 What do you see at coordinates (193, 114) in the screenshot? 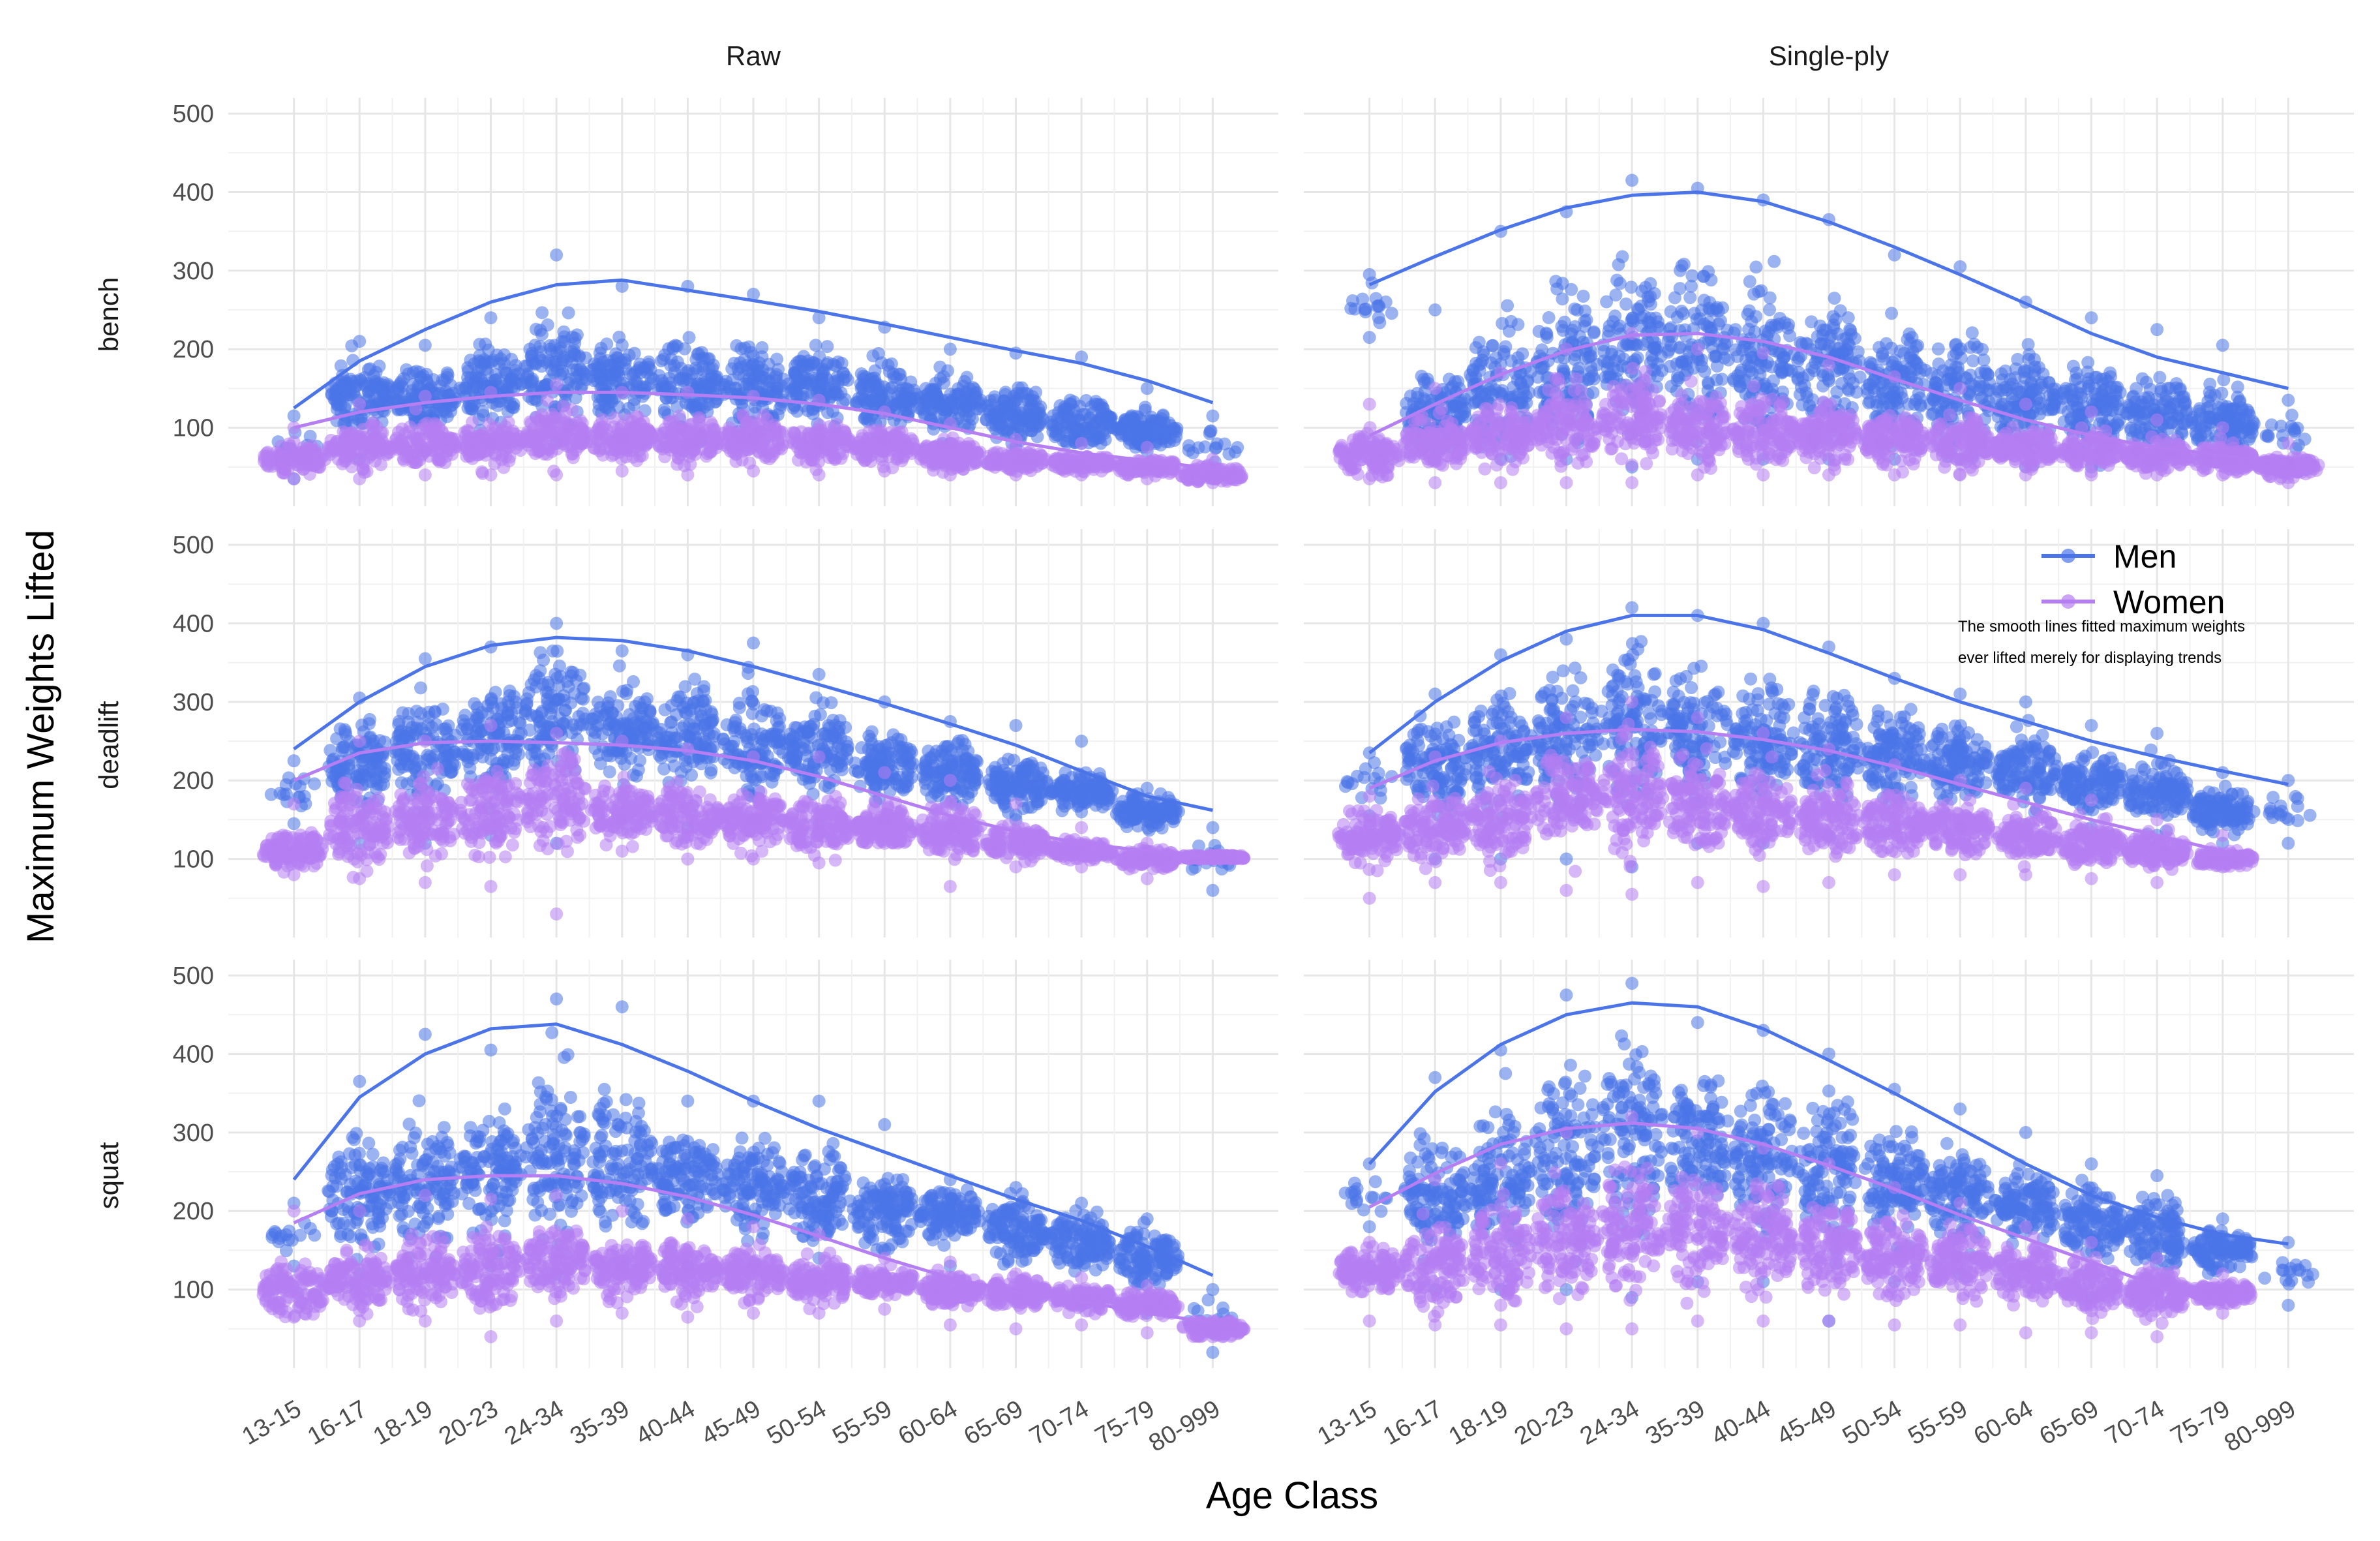
I see `y-tick-label: 500` at bounding box center [193, 114].